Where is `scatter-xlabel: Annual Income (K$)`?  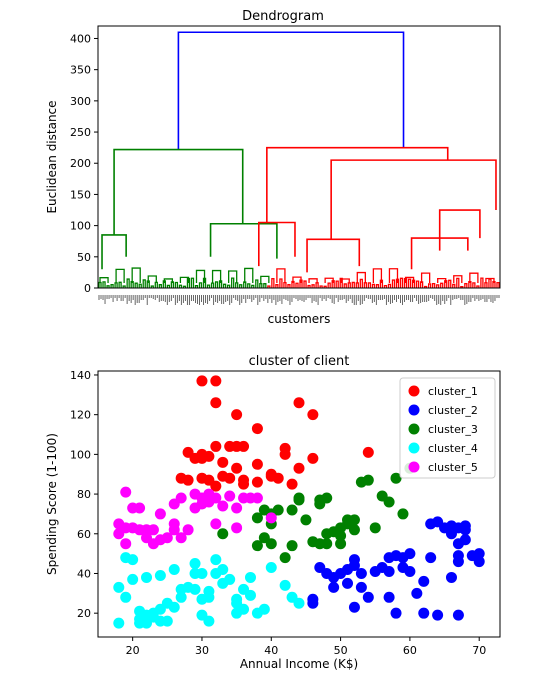 scatter-xlabel: Annual Income (K$) is located at coordinates (299, 664).